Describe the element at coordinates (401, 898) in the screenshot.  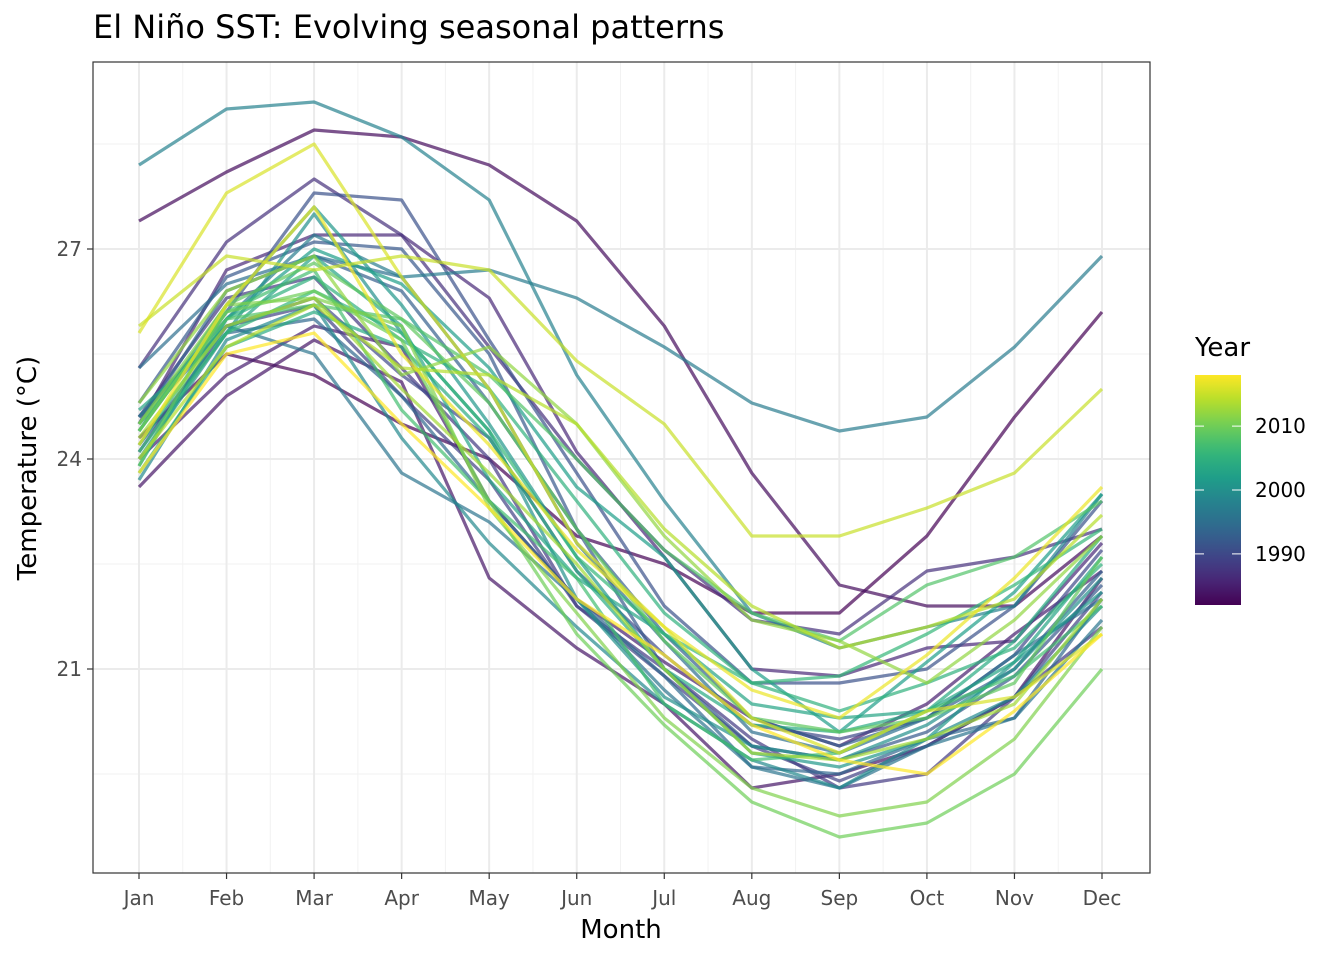
I see `x-tick-label: Apr` at that location.